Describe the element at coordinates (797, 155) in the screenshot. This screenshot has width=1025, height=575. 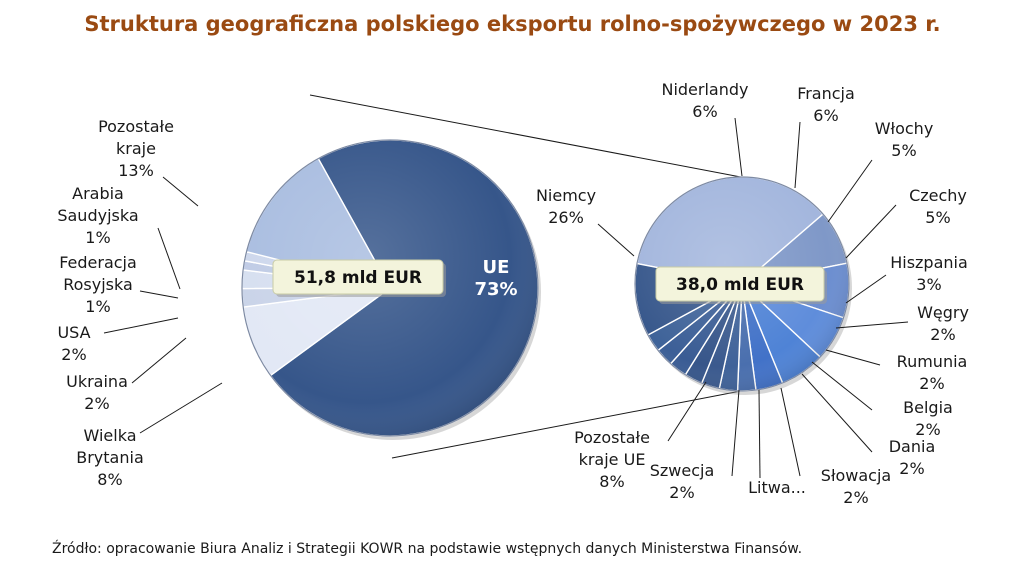
I see `leader-francja` at that location.